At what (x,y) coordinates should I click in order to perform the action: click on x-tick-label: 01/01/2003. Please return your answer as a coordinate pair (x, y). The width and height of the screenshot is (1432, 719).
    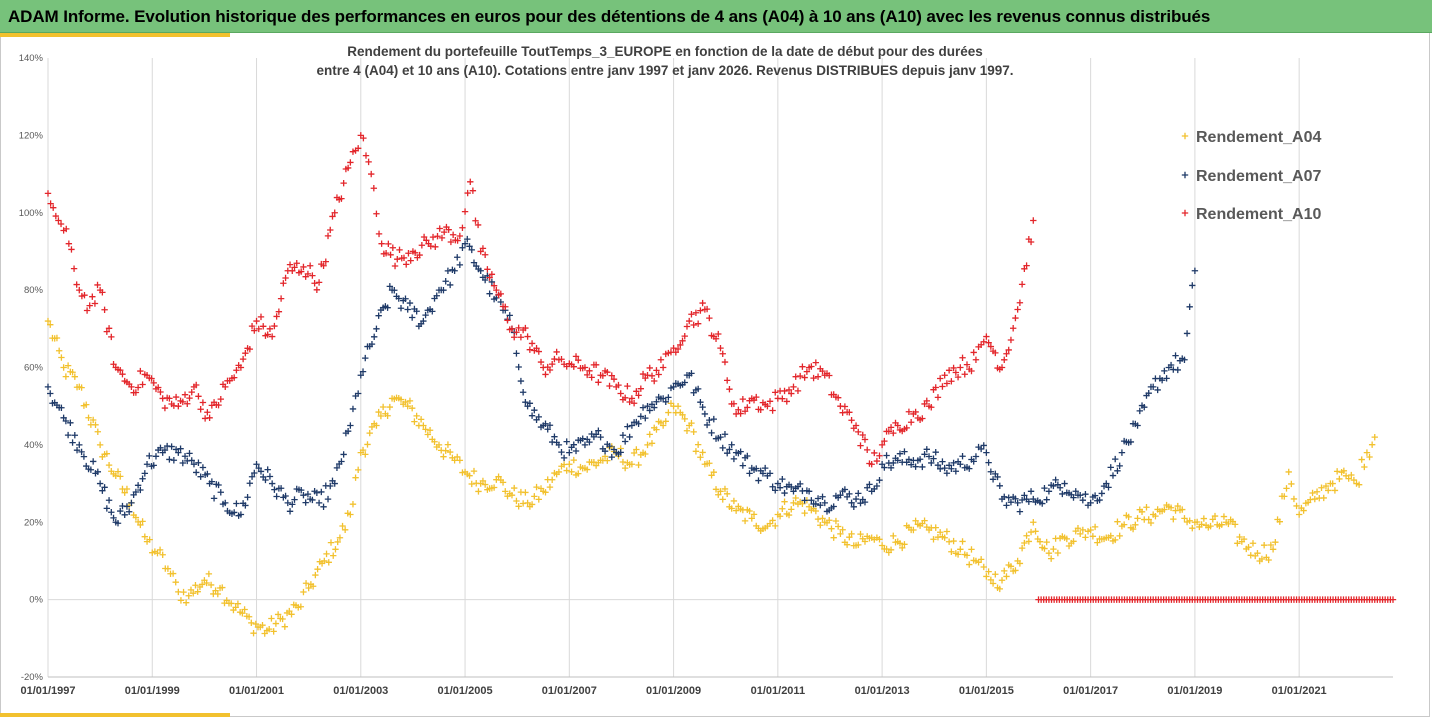
    Looking at the image, I should click on (360, 691).